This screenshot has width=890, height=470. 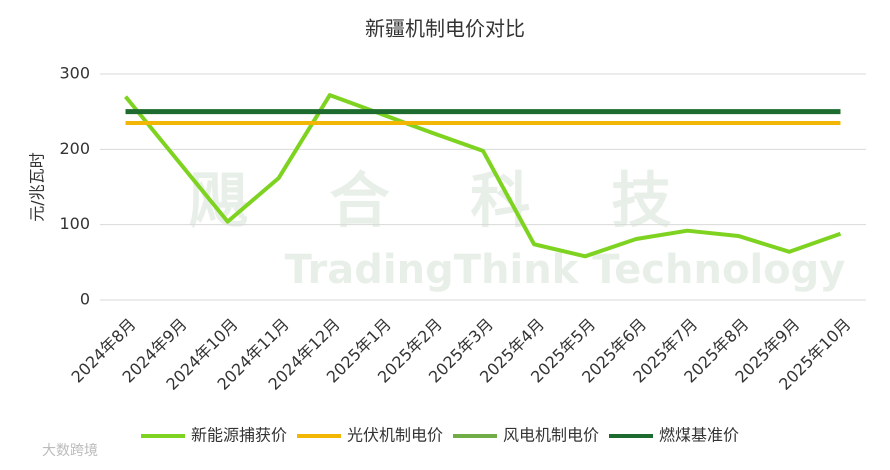 What do you see at coordinates (565, 270) in the screenshot?
I see `watermark: TradingThink Technology` at bounding box center [565, 270].